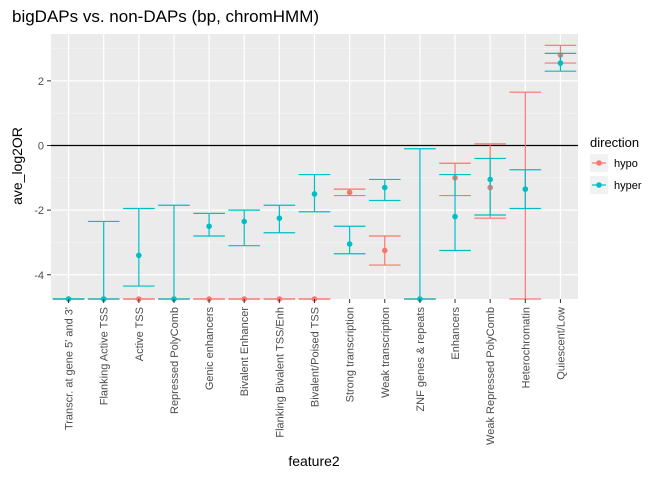 Image resolution: width=672 pixels, height=480 pixels. I want to click on x-tick-label: Flanking Bivalent TSS/Enh, so click(280, 372).